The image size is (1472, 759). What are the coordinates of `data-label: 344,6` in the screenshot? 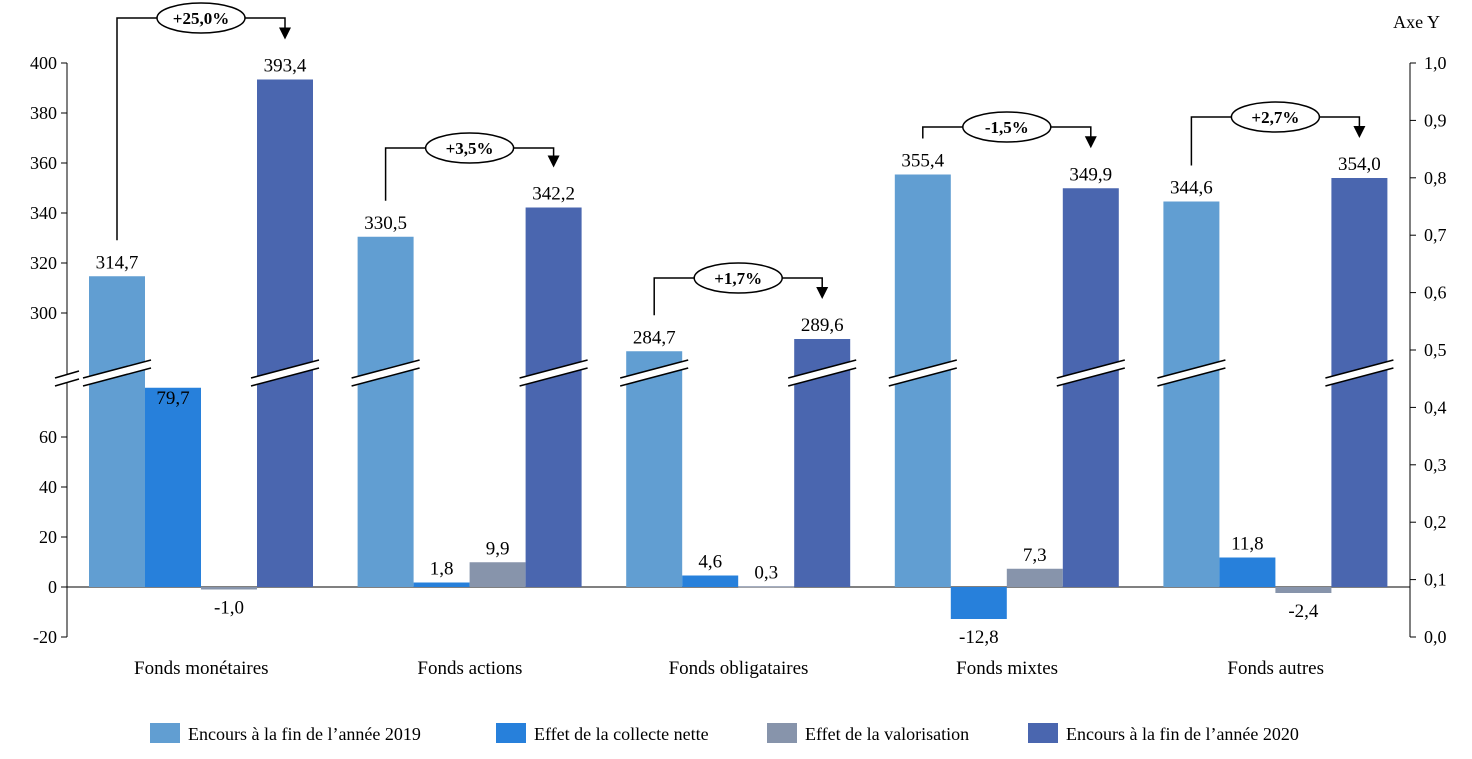 It's located at (1191, 188).